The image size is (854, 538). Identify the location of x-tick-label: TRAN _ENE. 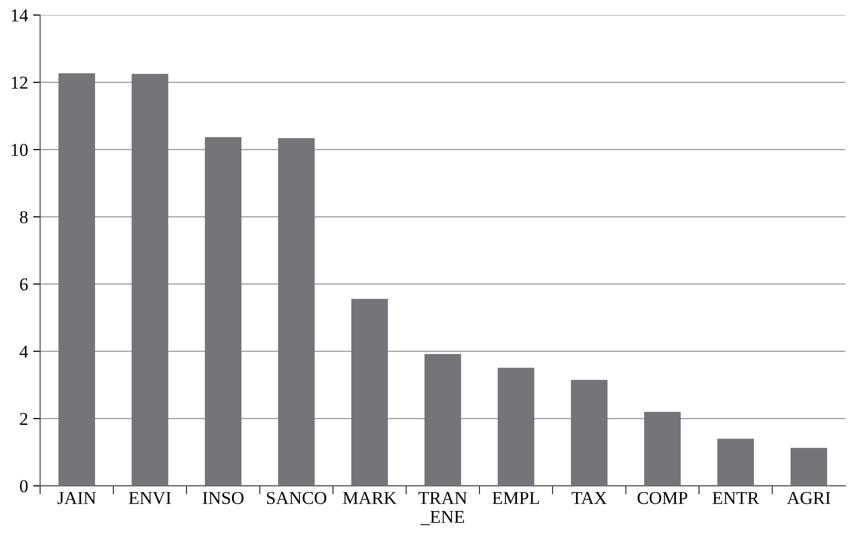
(442, 509).